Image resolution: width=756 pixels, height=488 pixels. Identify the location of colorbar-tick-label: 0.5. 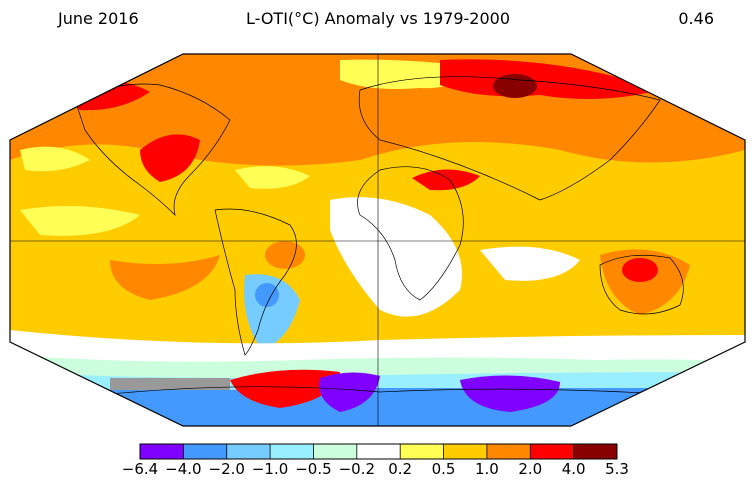
(443, 469).